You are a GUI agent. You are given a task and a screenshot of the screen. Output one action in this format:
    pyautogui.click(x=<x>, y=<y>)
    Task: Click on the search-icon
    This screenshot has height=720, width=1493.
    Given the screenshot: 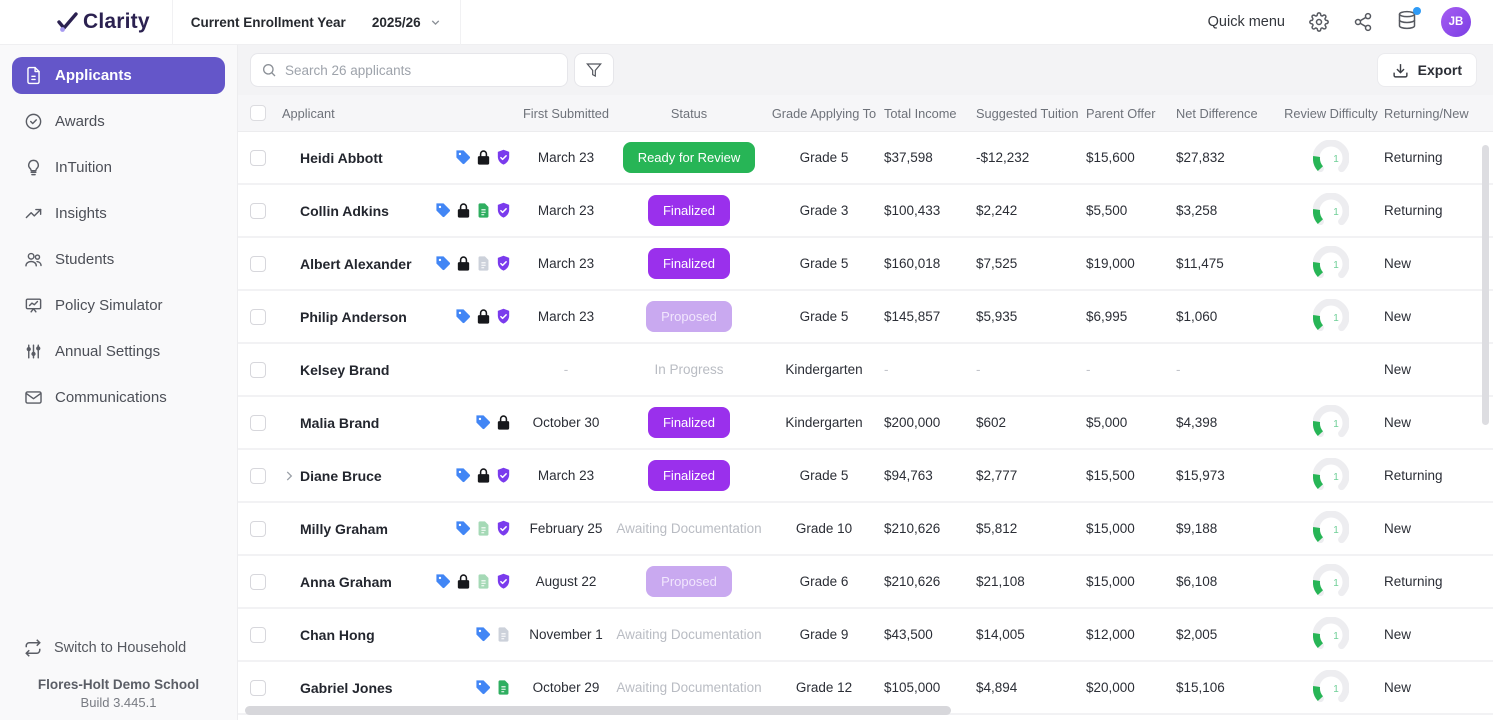 What is the action you would take?
    pyautogui.click(x=269, y=70)
    